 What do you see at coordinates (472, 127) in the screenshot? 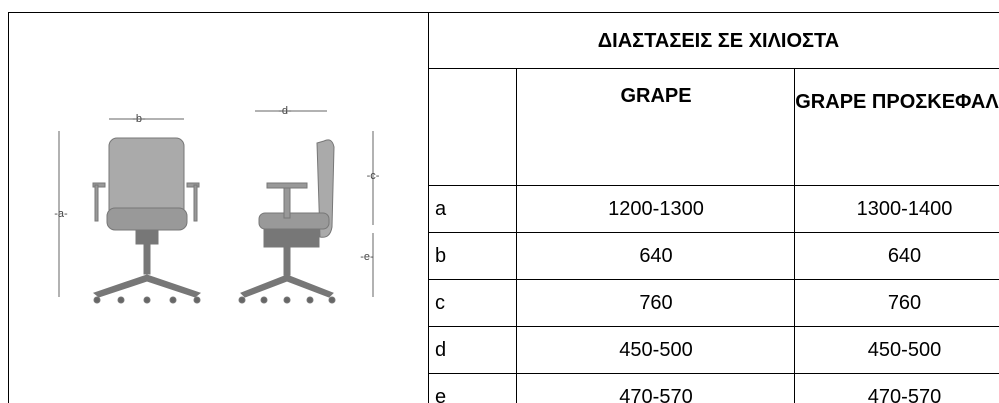
I see `empty-cell` at bounding box center [472, 127].